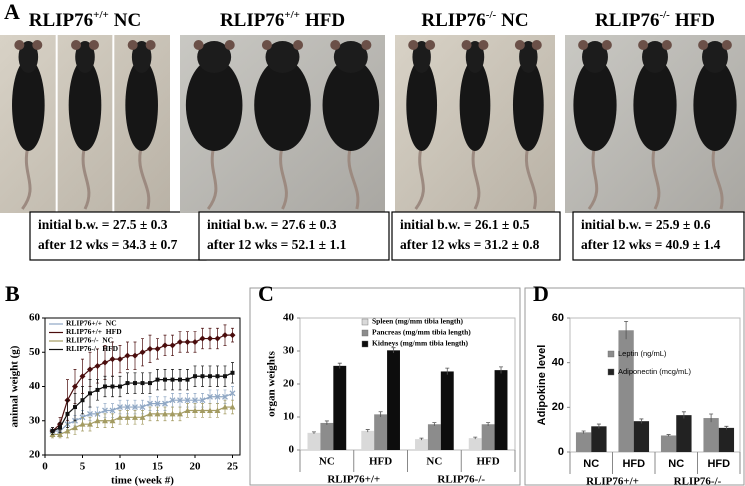 This screenshot has height=486, width=745. What do you see at coordinates (561, 452) in the screenshot?
I see `y-tick-label: 0` at bounding box center [561, 452].